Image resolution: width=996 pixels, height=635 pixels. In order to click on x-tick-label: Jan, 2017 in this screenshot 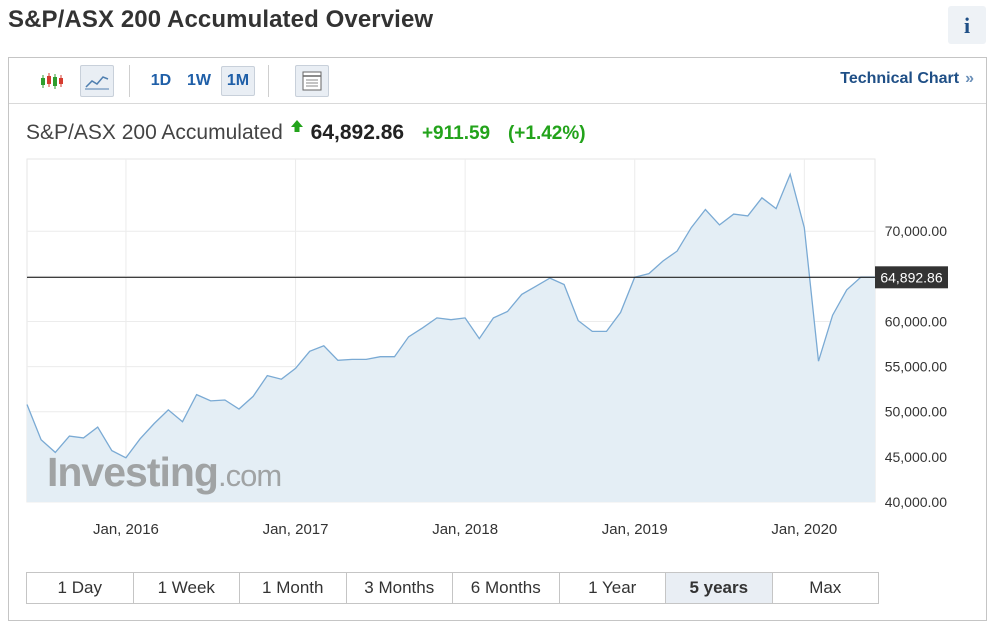, I will do `click(296, 529)`.